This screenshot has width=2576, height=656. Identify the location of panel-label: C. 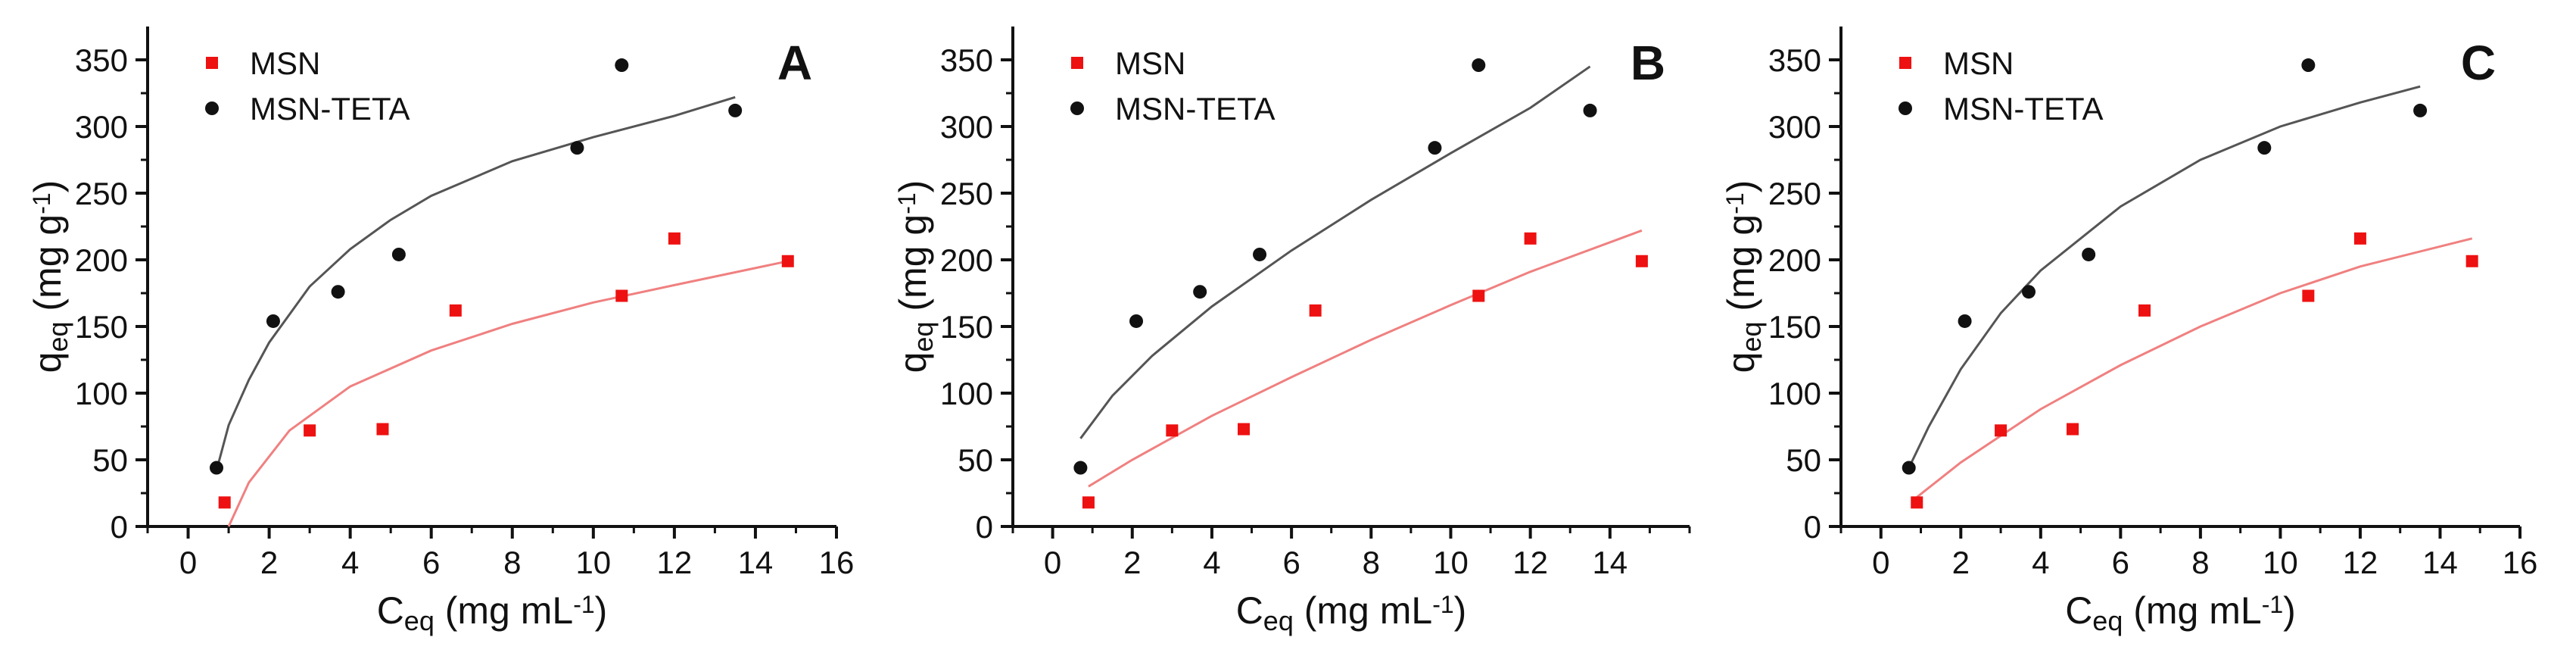
(2478, 63).